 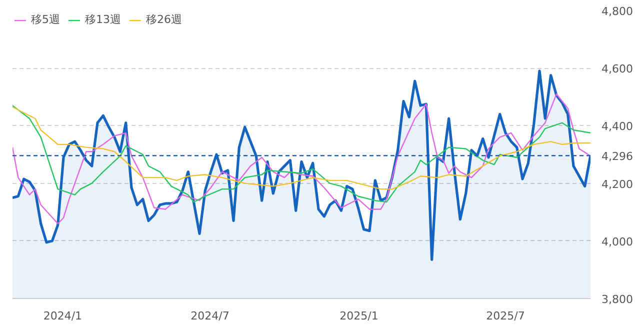 What do you see at coordinates (164, 19) in the screenshot?
I see `legend-label: 移26週` at bounding box center [164, 19].